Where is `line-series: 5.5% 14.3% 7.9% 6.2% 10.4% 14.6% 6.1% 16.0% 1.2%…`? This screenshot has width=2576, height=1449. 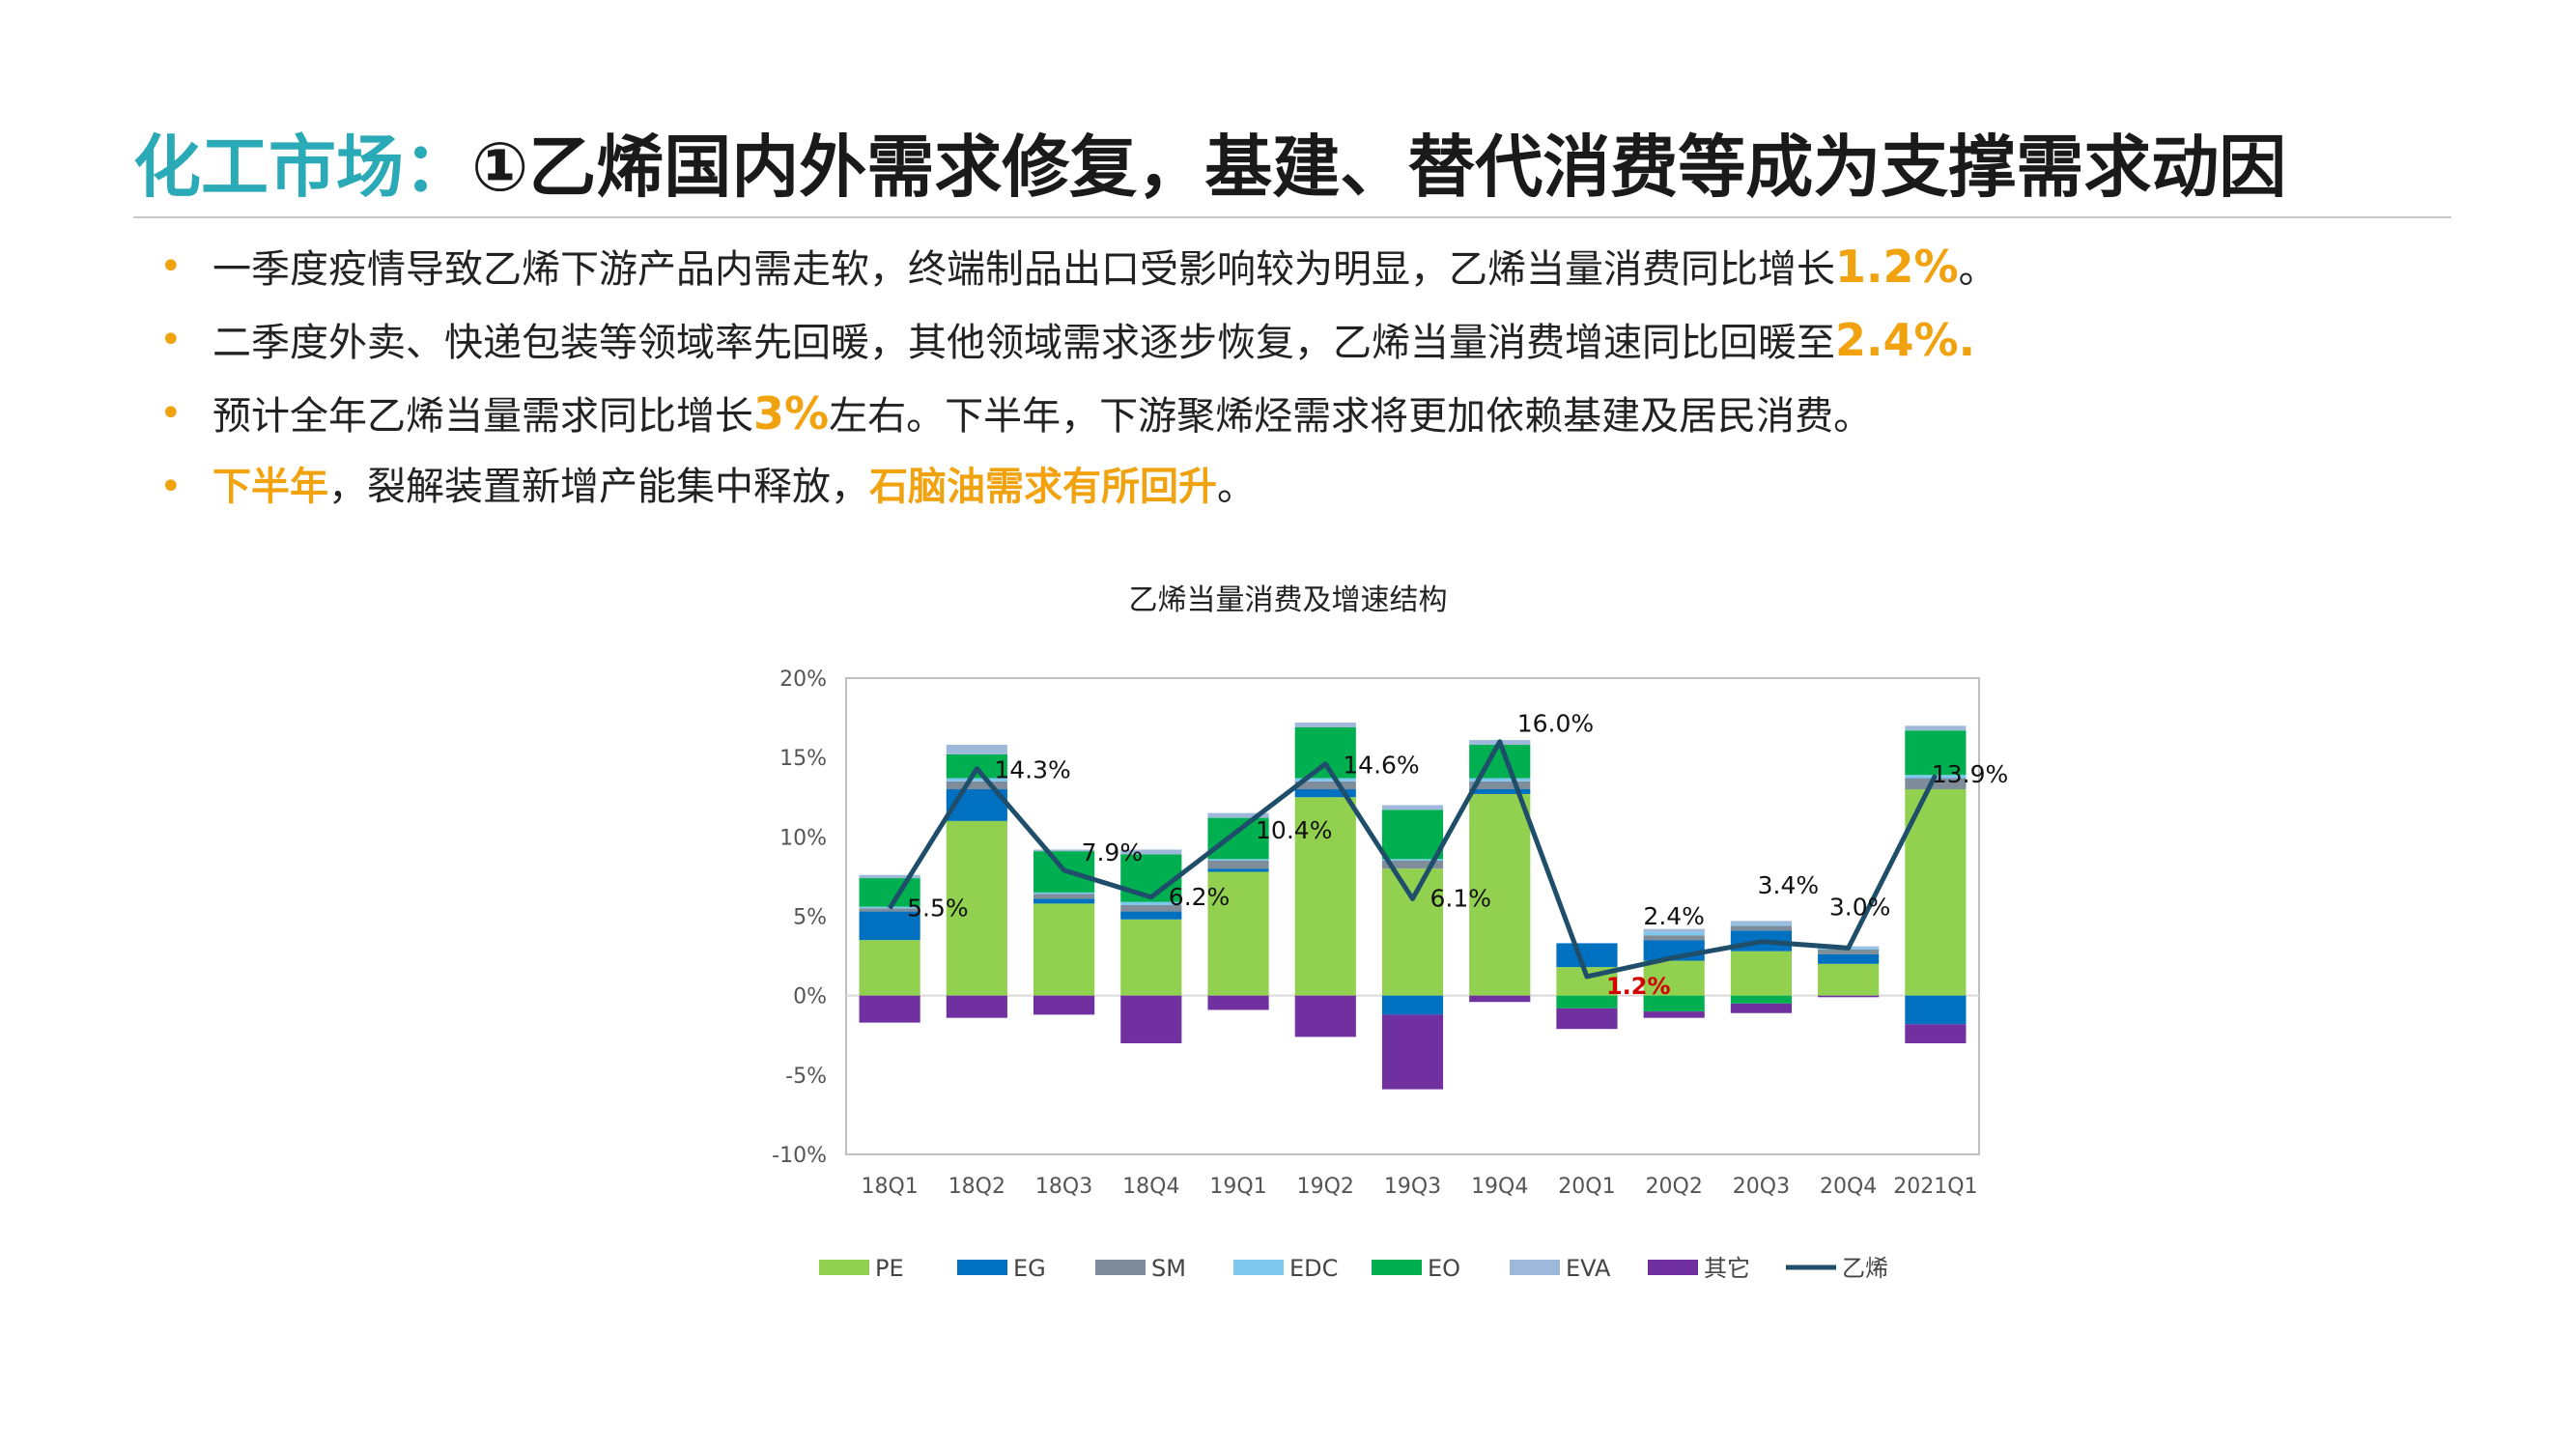 line-series: 5.5% 14.3% 7.9% 6.2% 10.4% 14.6% 6.1% 16.0% 1.2%… is located at coordinates (1447, 855).